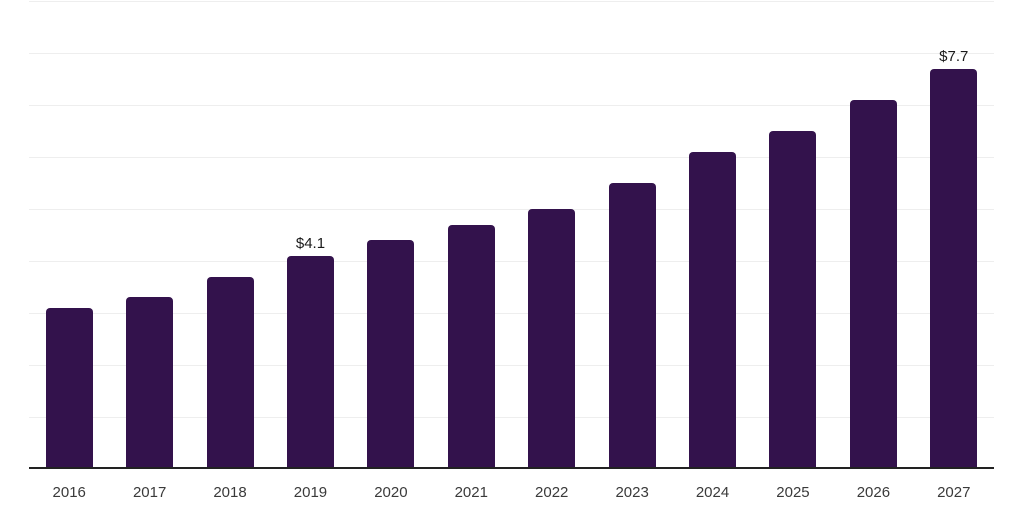  Describe the element at coordinates (69, 492) in the screenshot. I see `x-tick-2016: 2016` at that location.